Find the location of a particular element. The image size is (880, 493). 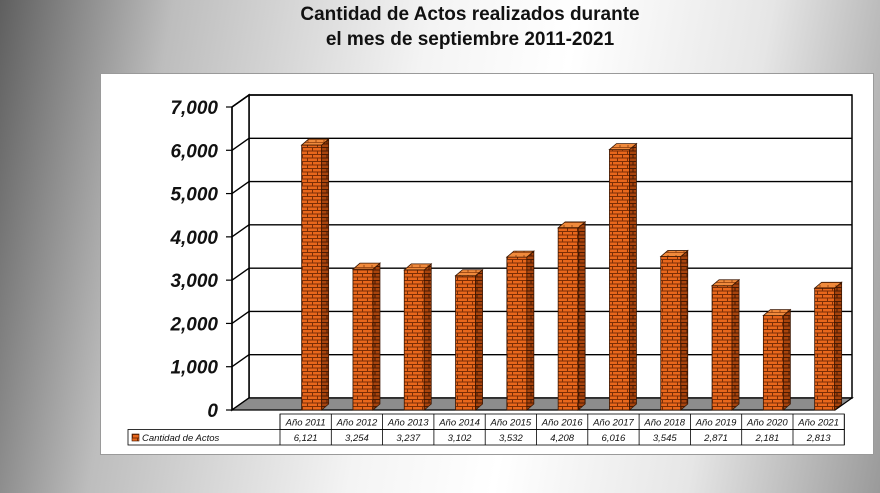

chart-title-line1: Cantidad de Actos realizados durante is located at coordinates (470, 14).